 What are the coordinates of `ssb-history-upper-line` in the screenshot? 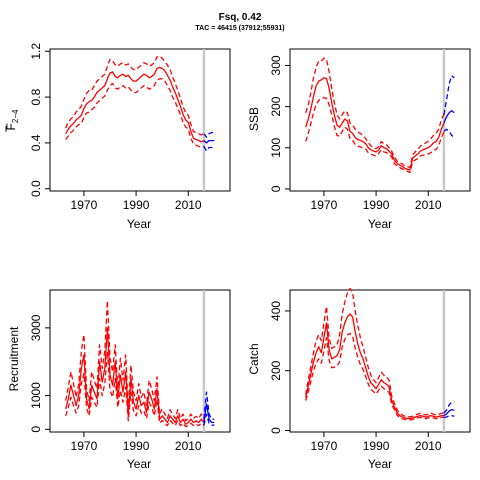 It's located at (375, 113).